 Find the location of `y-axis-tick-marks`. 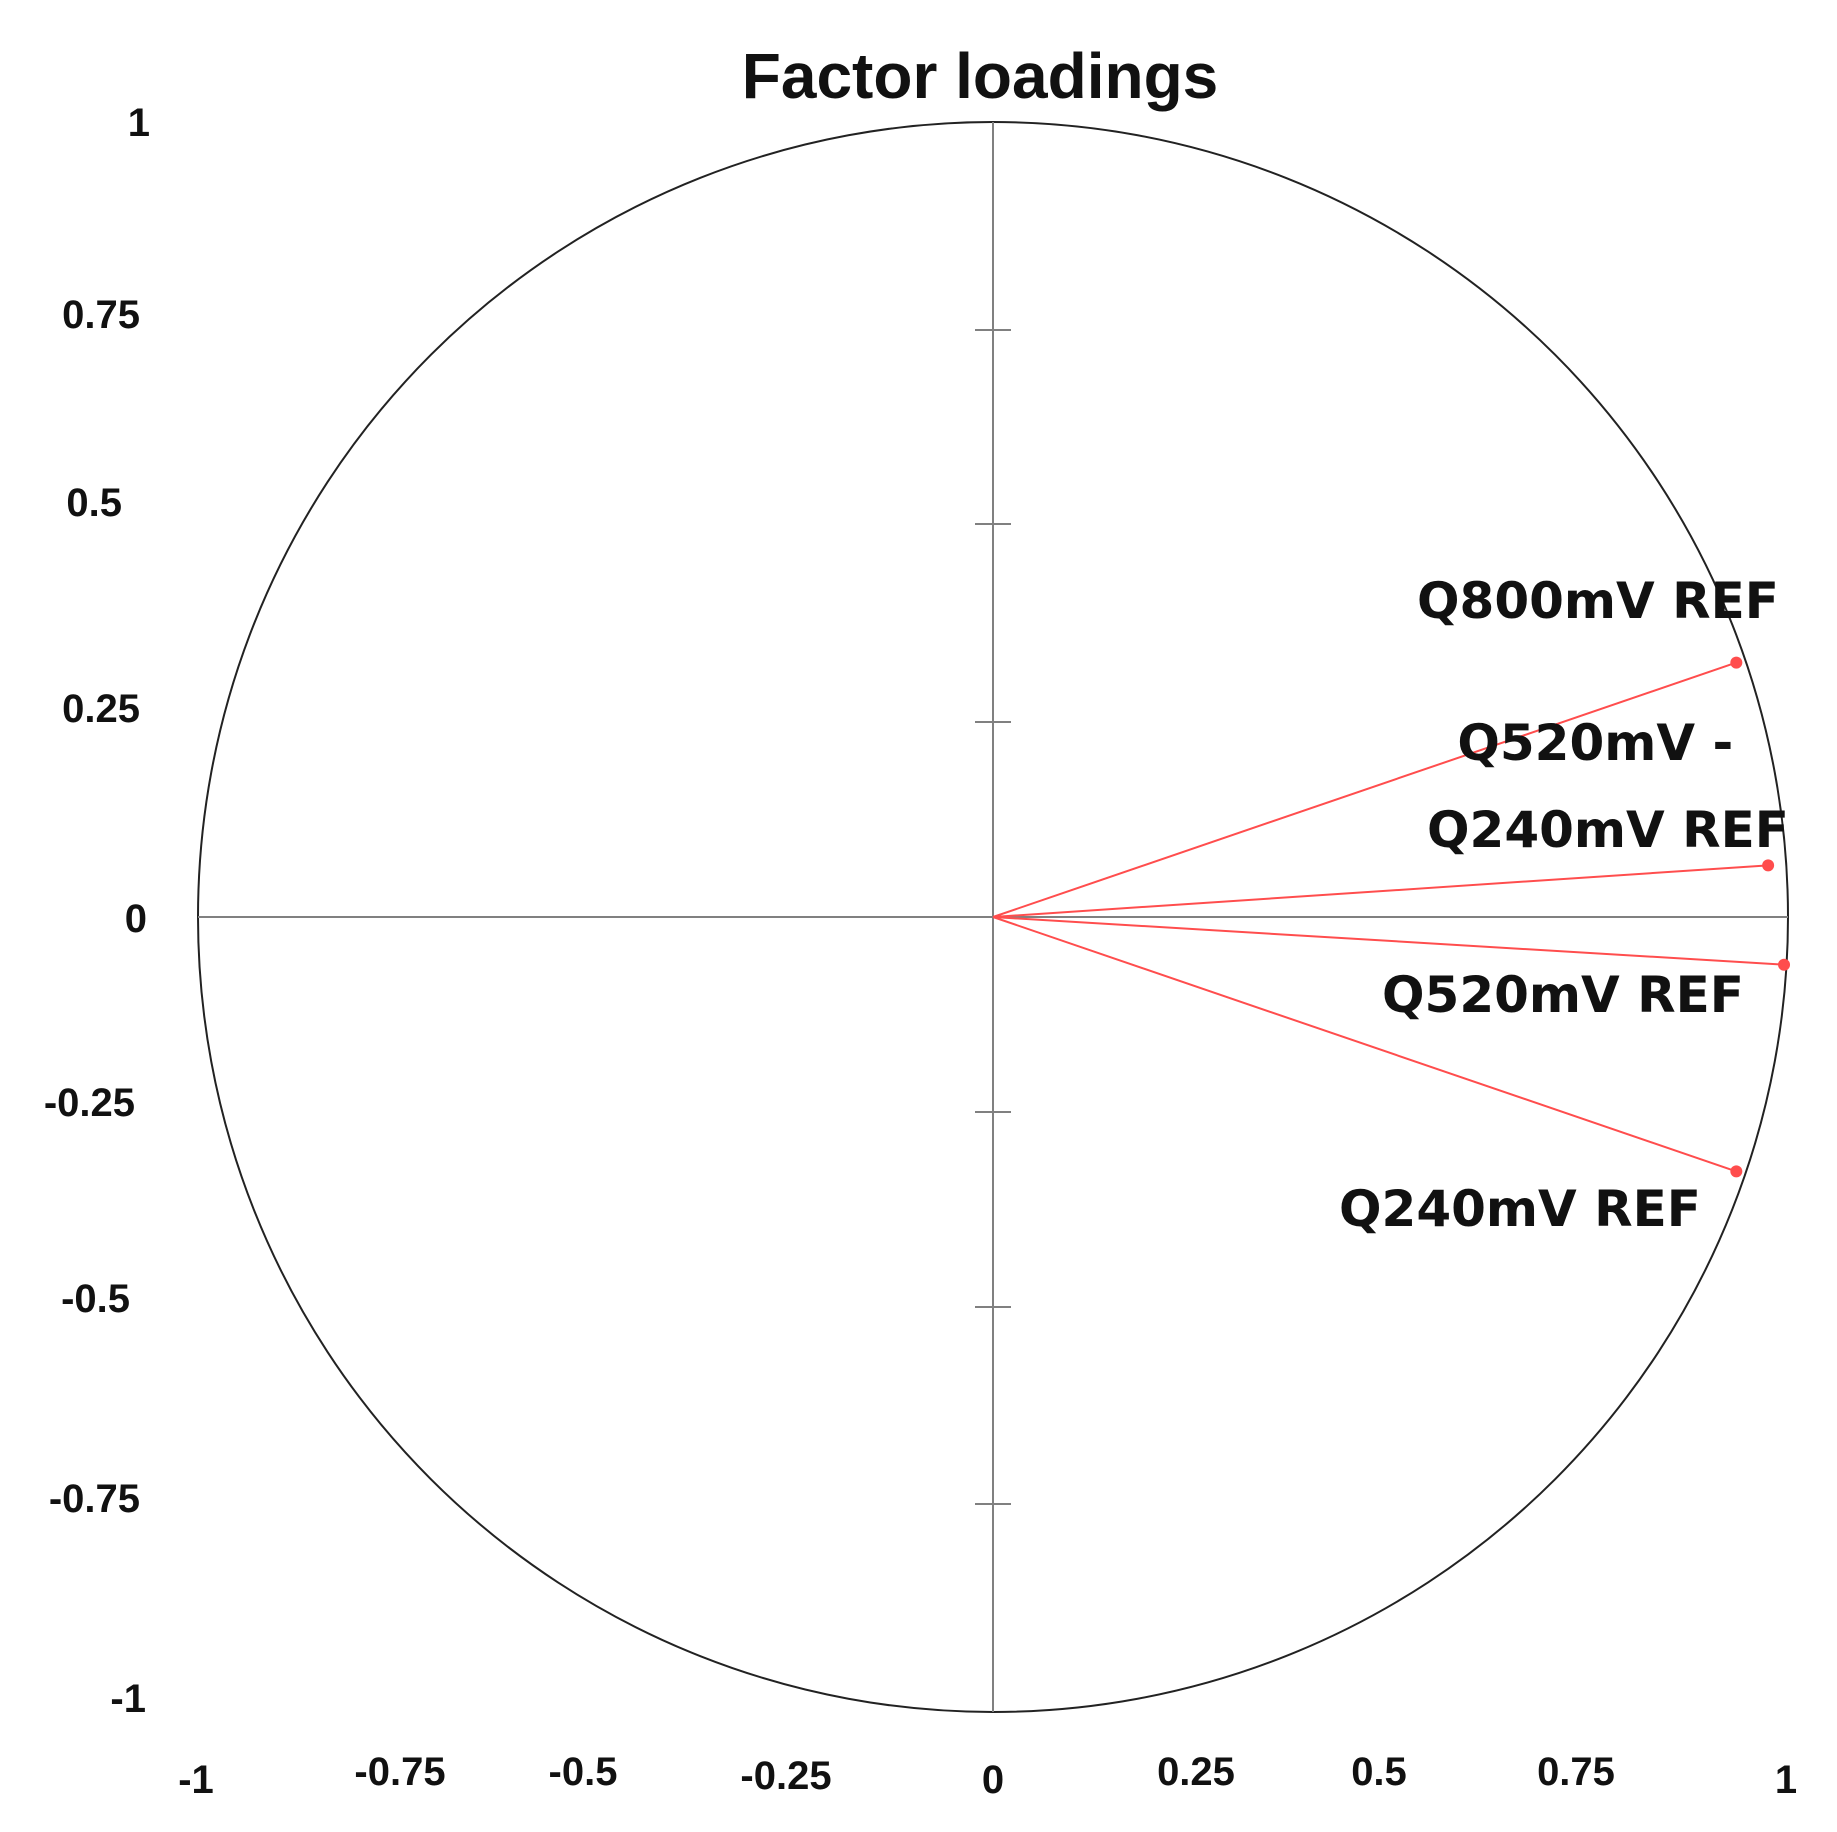

y-axis-tick-marks is located at coordinates (993, 917).